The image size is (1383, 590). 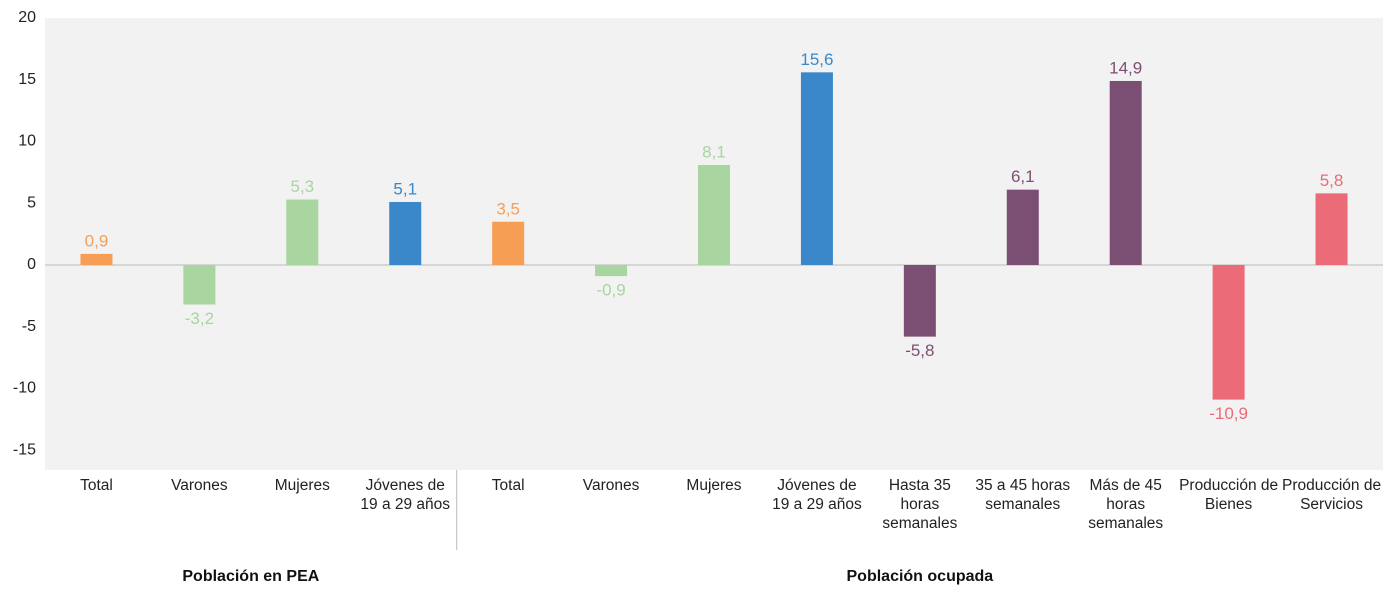 I want to click on group-label: Población en PEA, so click(x=251, y=576).